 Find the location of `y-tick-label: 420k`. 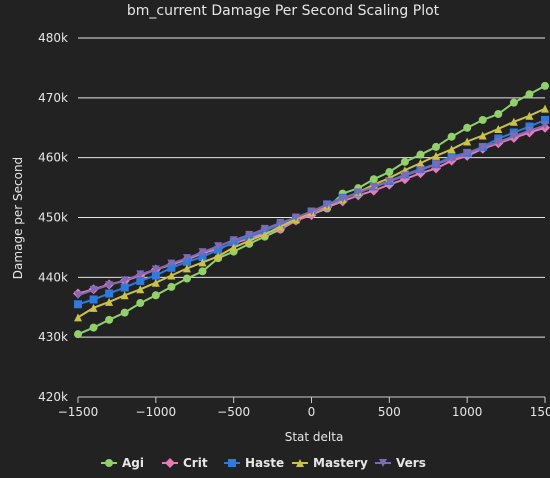

y-tick-label: 420k is located at coordinates (53, 397).